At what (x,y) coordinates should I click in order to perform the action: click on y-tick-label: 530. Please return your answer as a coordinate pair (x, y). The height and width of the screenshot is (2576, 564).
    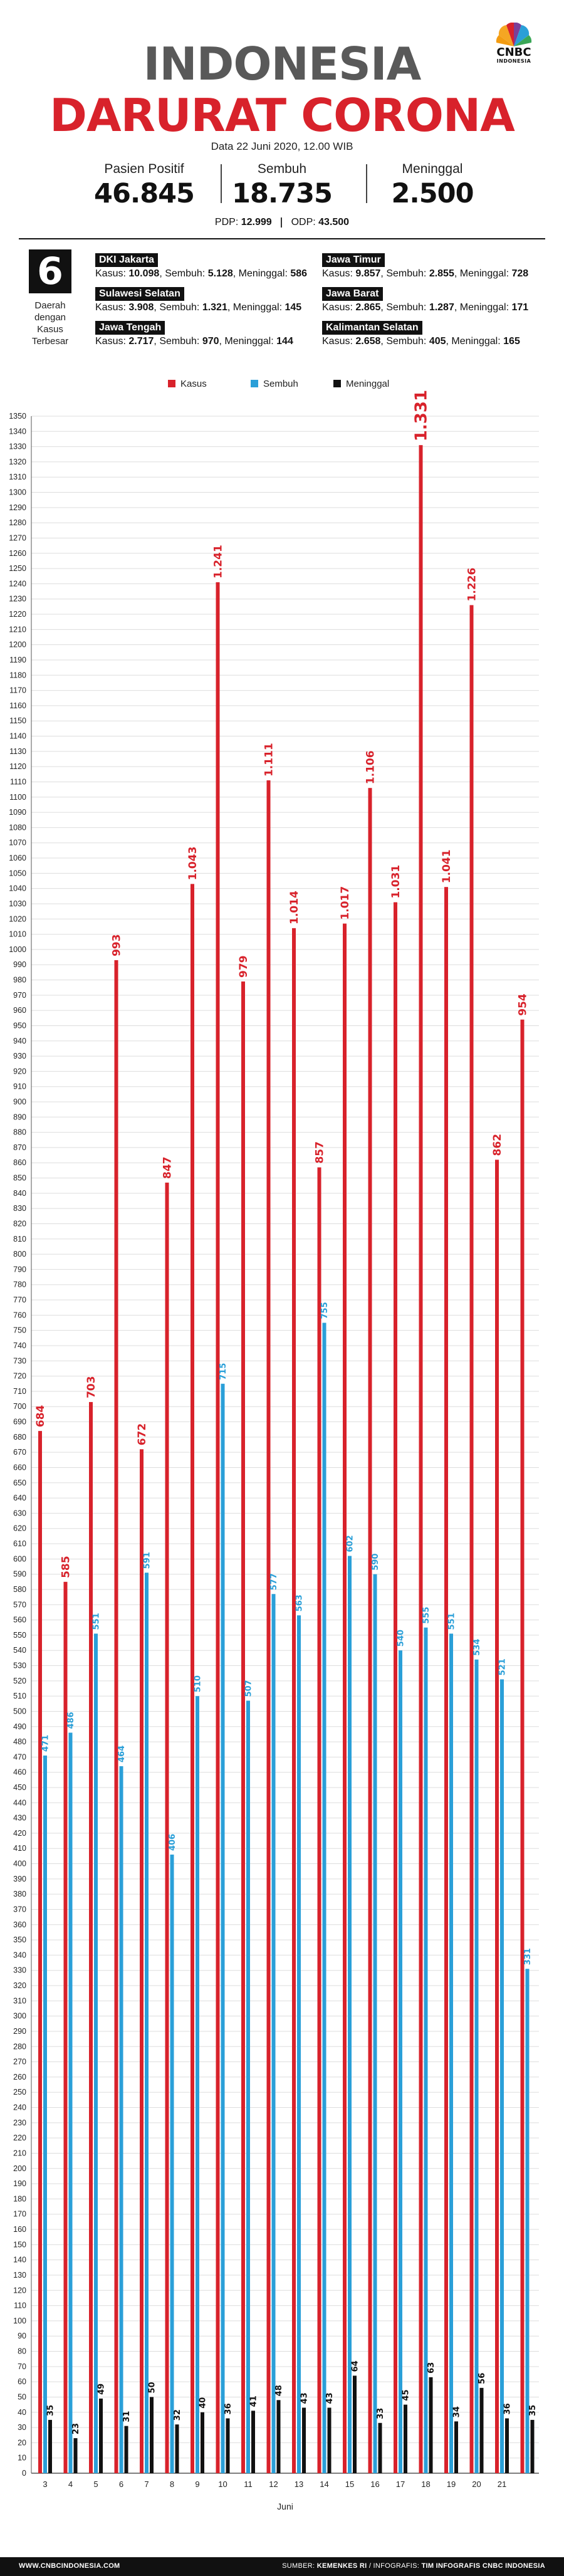
    Looking at the image, I should click on (19, 1666).